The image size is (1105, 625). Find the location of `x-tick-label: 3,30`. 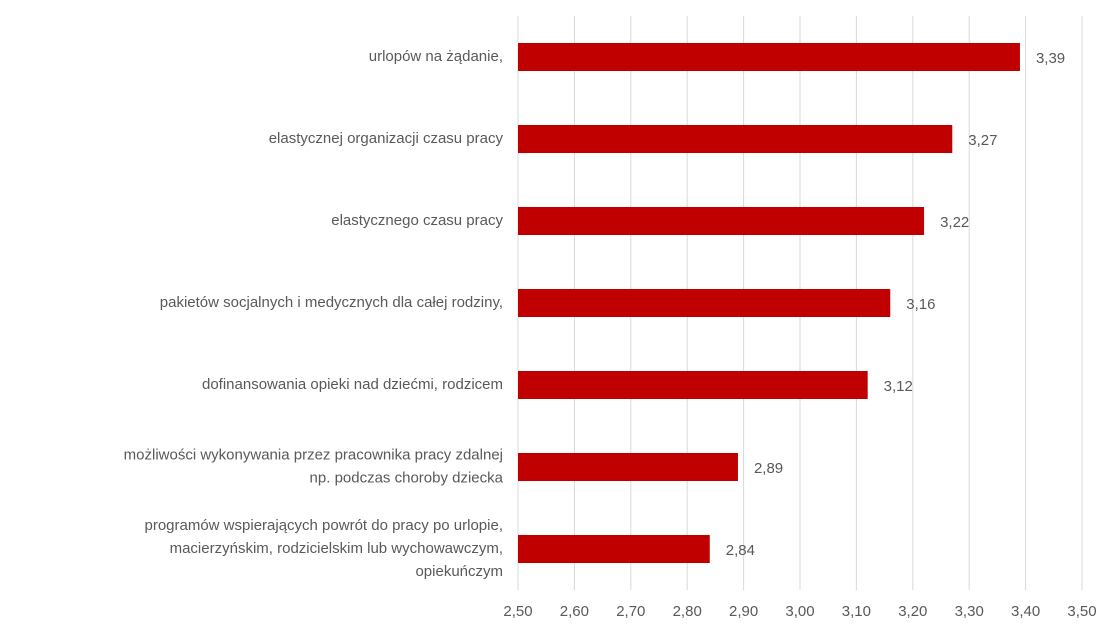

x-tick-label: 3,30 is located at coordinates (969, 611).